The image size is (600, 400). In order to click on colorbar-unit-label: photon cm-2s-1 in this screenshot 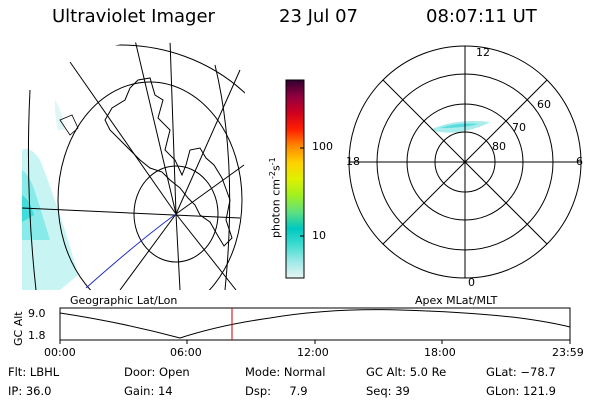, I will do `click(275, 197)`.